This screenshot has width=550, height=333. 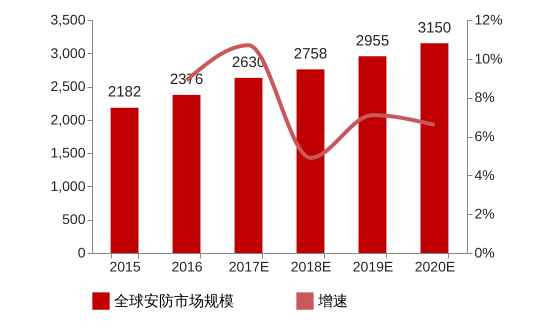 What do you see at coordinates (484, 252) in the screenshot?
I see `y2-tick-label: 0%` at bounding box center [484, 252].